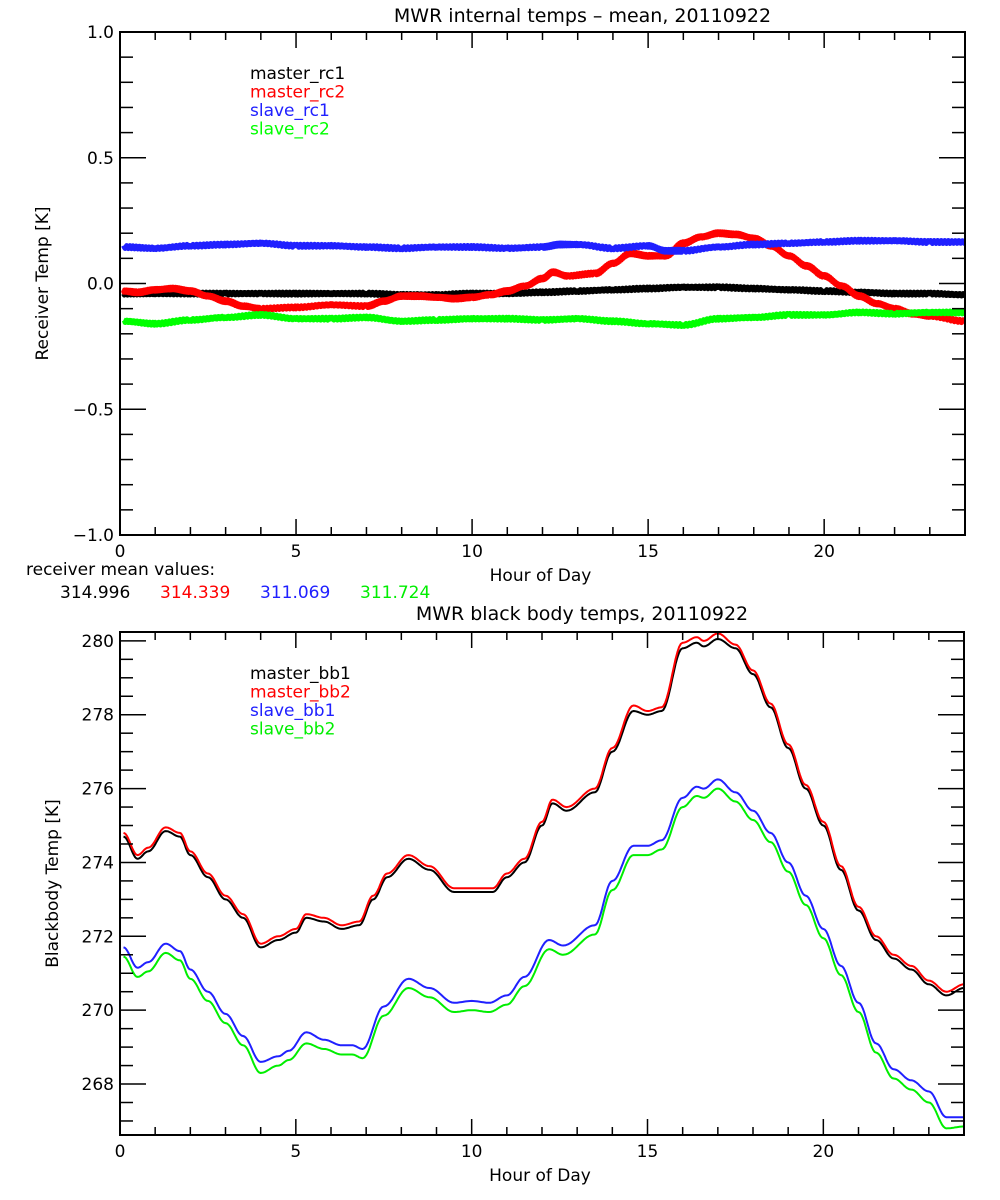 The height and width of the screenshot is (1200, 1000). Describe the element at coordinates (582, 614) in the screenshot. I see `chart-title: MWR black body temps, 20110922` at that location.